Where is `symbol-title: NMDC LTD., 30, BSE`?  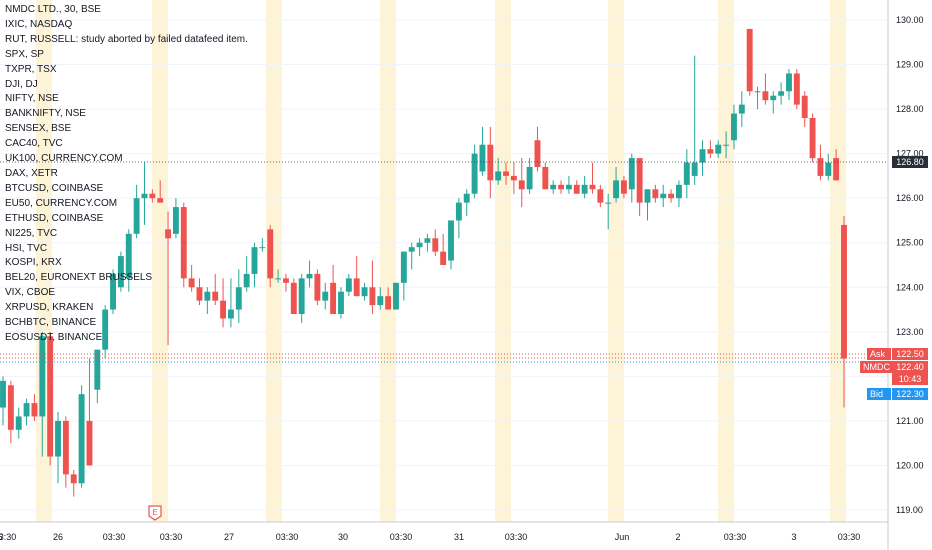 symbol-title: NMDC LTD., 30, BSE is located at coordinates (53, 9).